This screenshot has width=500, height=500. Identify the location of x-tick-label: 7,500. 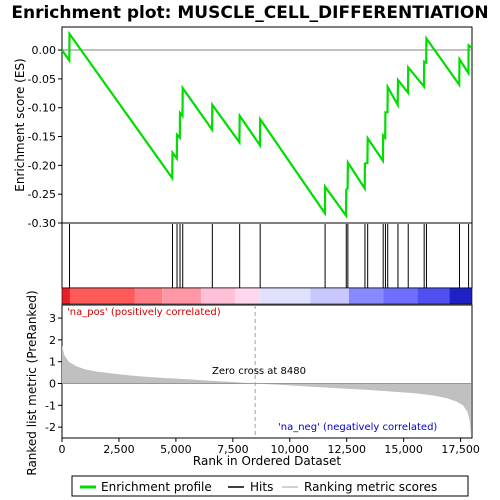
(233, 449).